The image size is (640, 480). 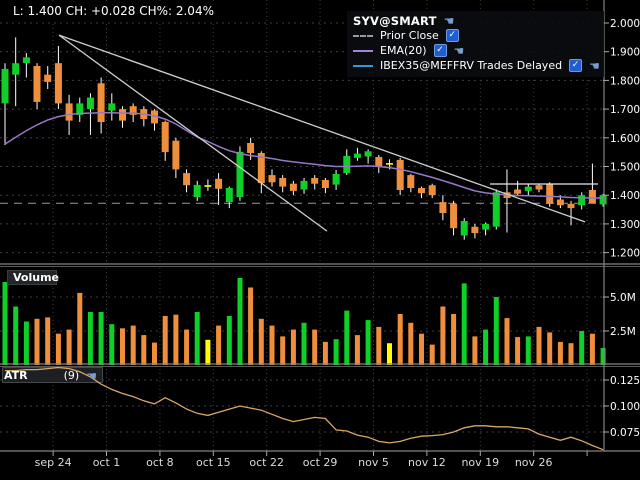 What do you see at coordinates (625, 254) in the screenshot?
I see `svg-text: 1.200` at bounding box center [625, 254].